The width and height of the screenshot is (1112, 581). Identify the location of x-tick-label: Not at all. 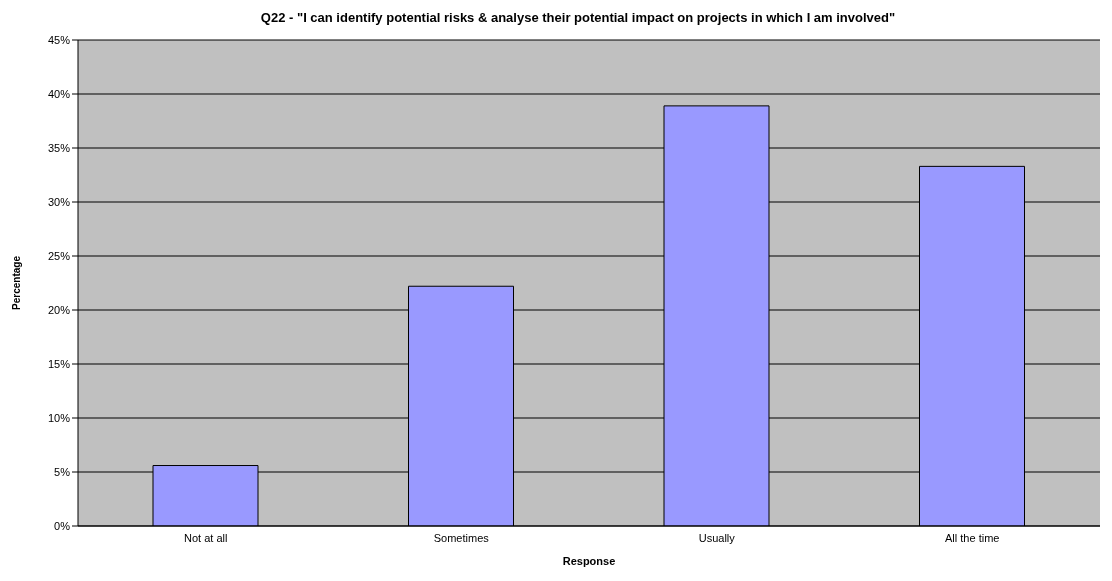
(206, 537).